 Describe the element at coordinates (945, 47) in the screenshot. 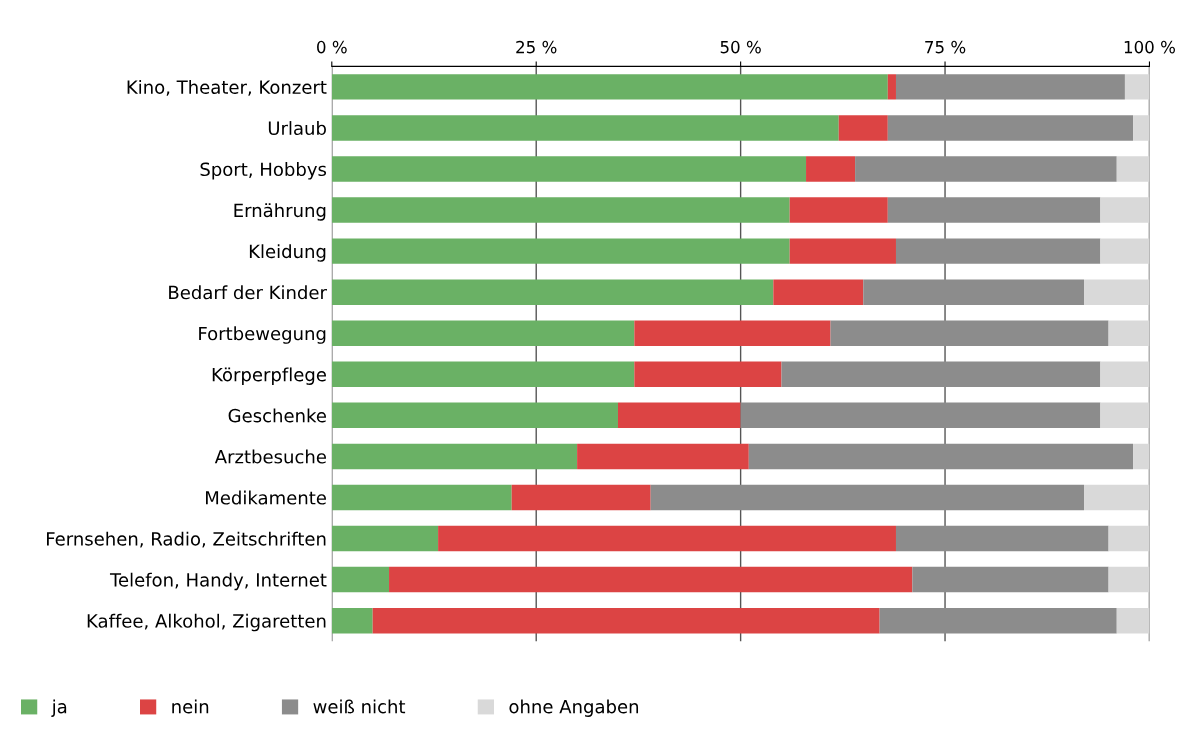

I see `x-tick-label: 75 %` at that location.